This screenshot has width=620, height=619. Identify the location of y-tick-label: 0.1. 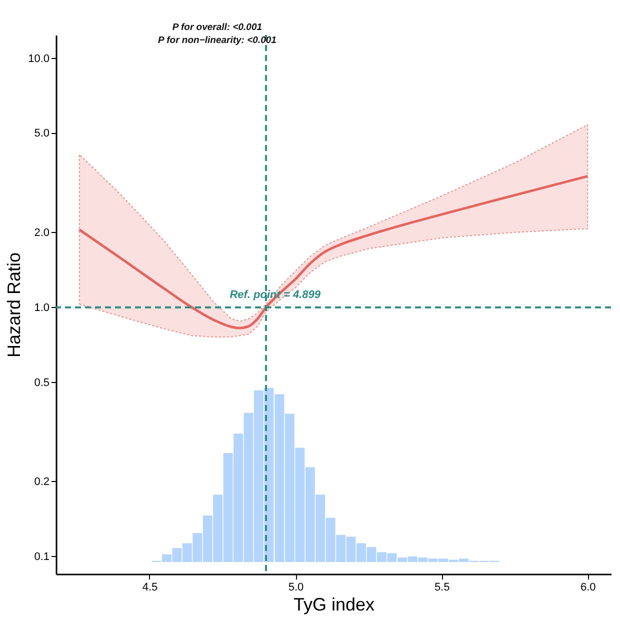
(42, 556).